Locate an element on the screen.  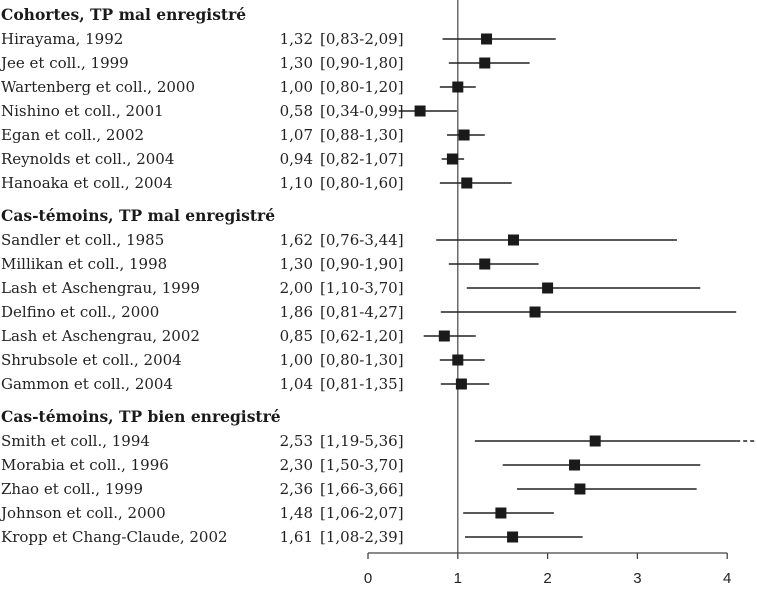
study-row: Zhao et coll., 1999 2,36 [1,66-3,66] is located at coordinates (349, 489).